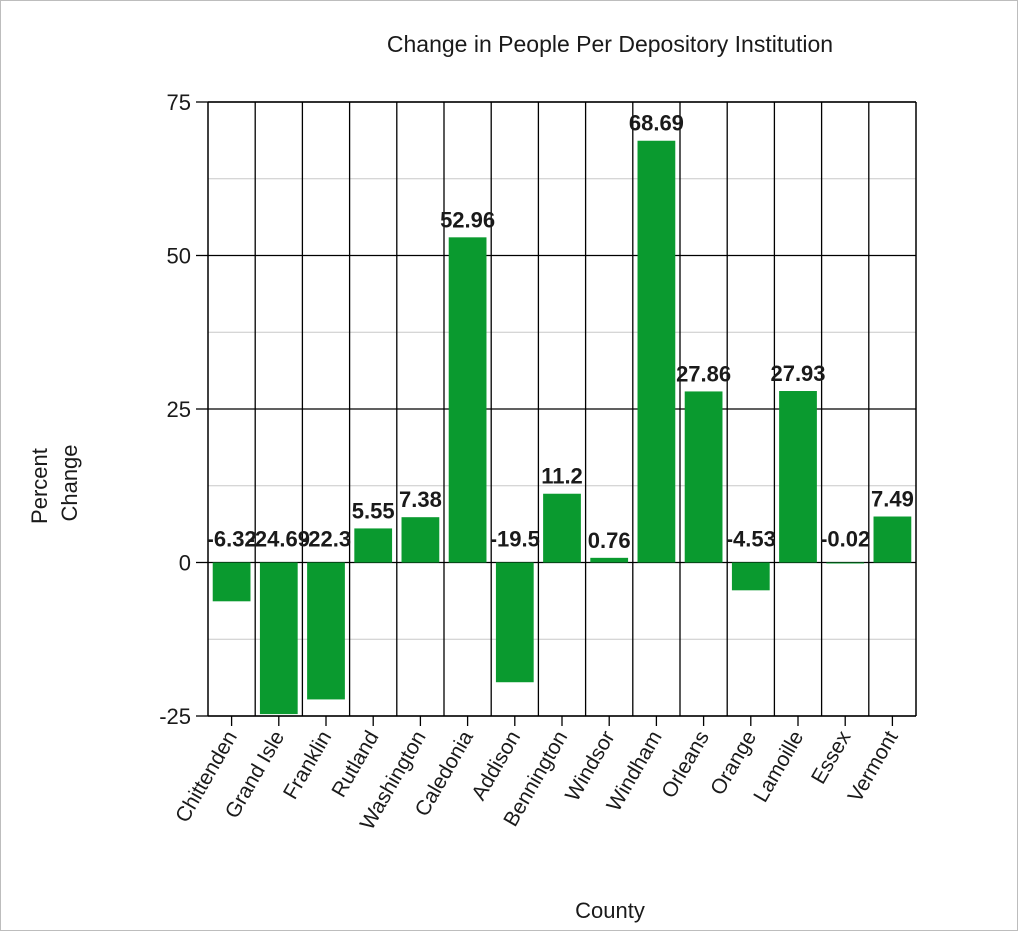 This screenshot has width=1019, height=933. What do you see at coordinates (326, 631) in the screenshot?
I see `bar-franklin` at bounding box center [326, 631].